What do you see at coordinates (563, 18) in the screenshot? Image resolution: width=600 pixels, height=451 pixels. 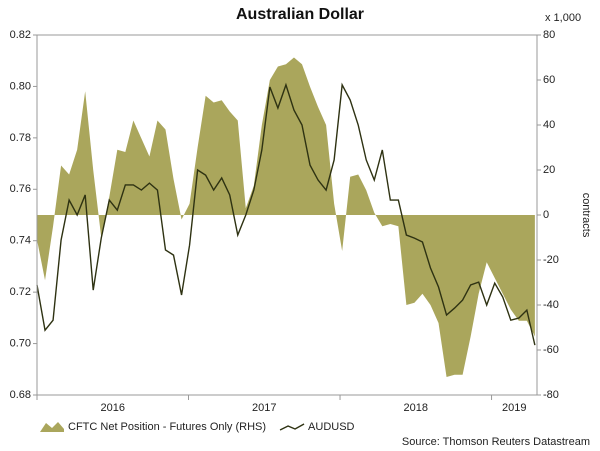 I see `y2-unit: x 1,000` at bounding box center [563, 18].